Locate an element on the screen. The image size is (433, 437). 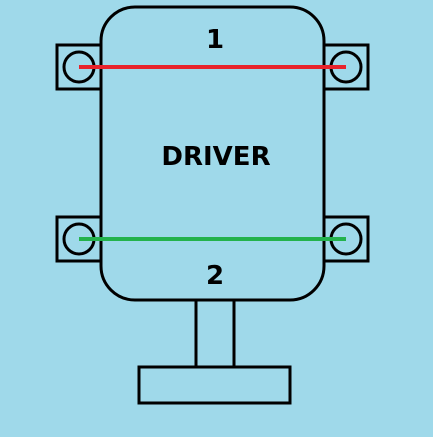
bottom-label: 2 is located at coordinates (215, 276).